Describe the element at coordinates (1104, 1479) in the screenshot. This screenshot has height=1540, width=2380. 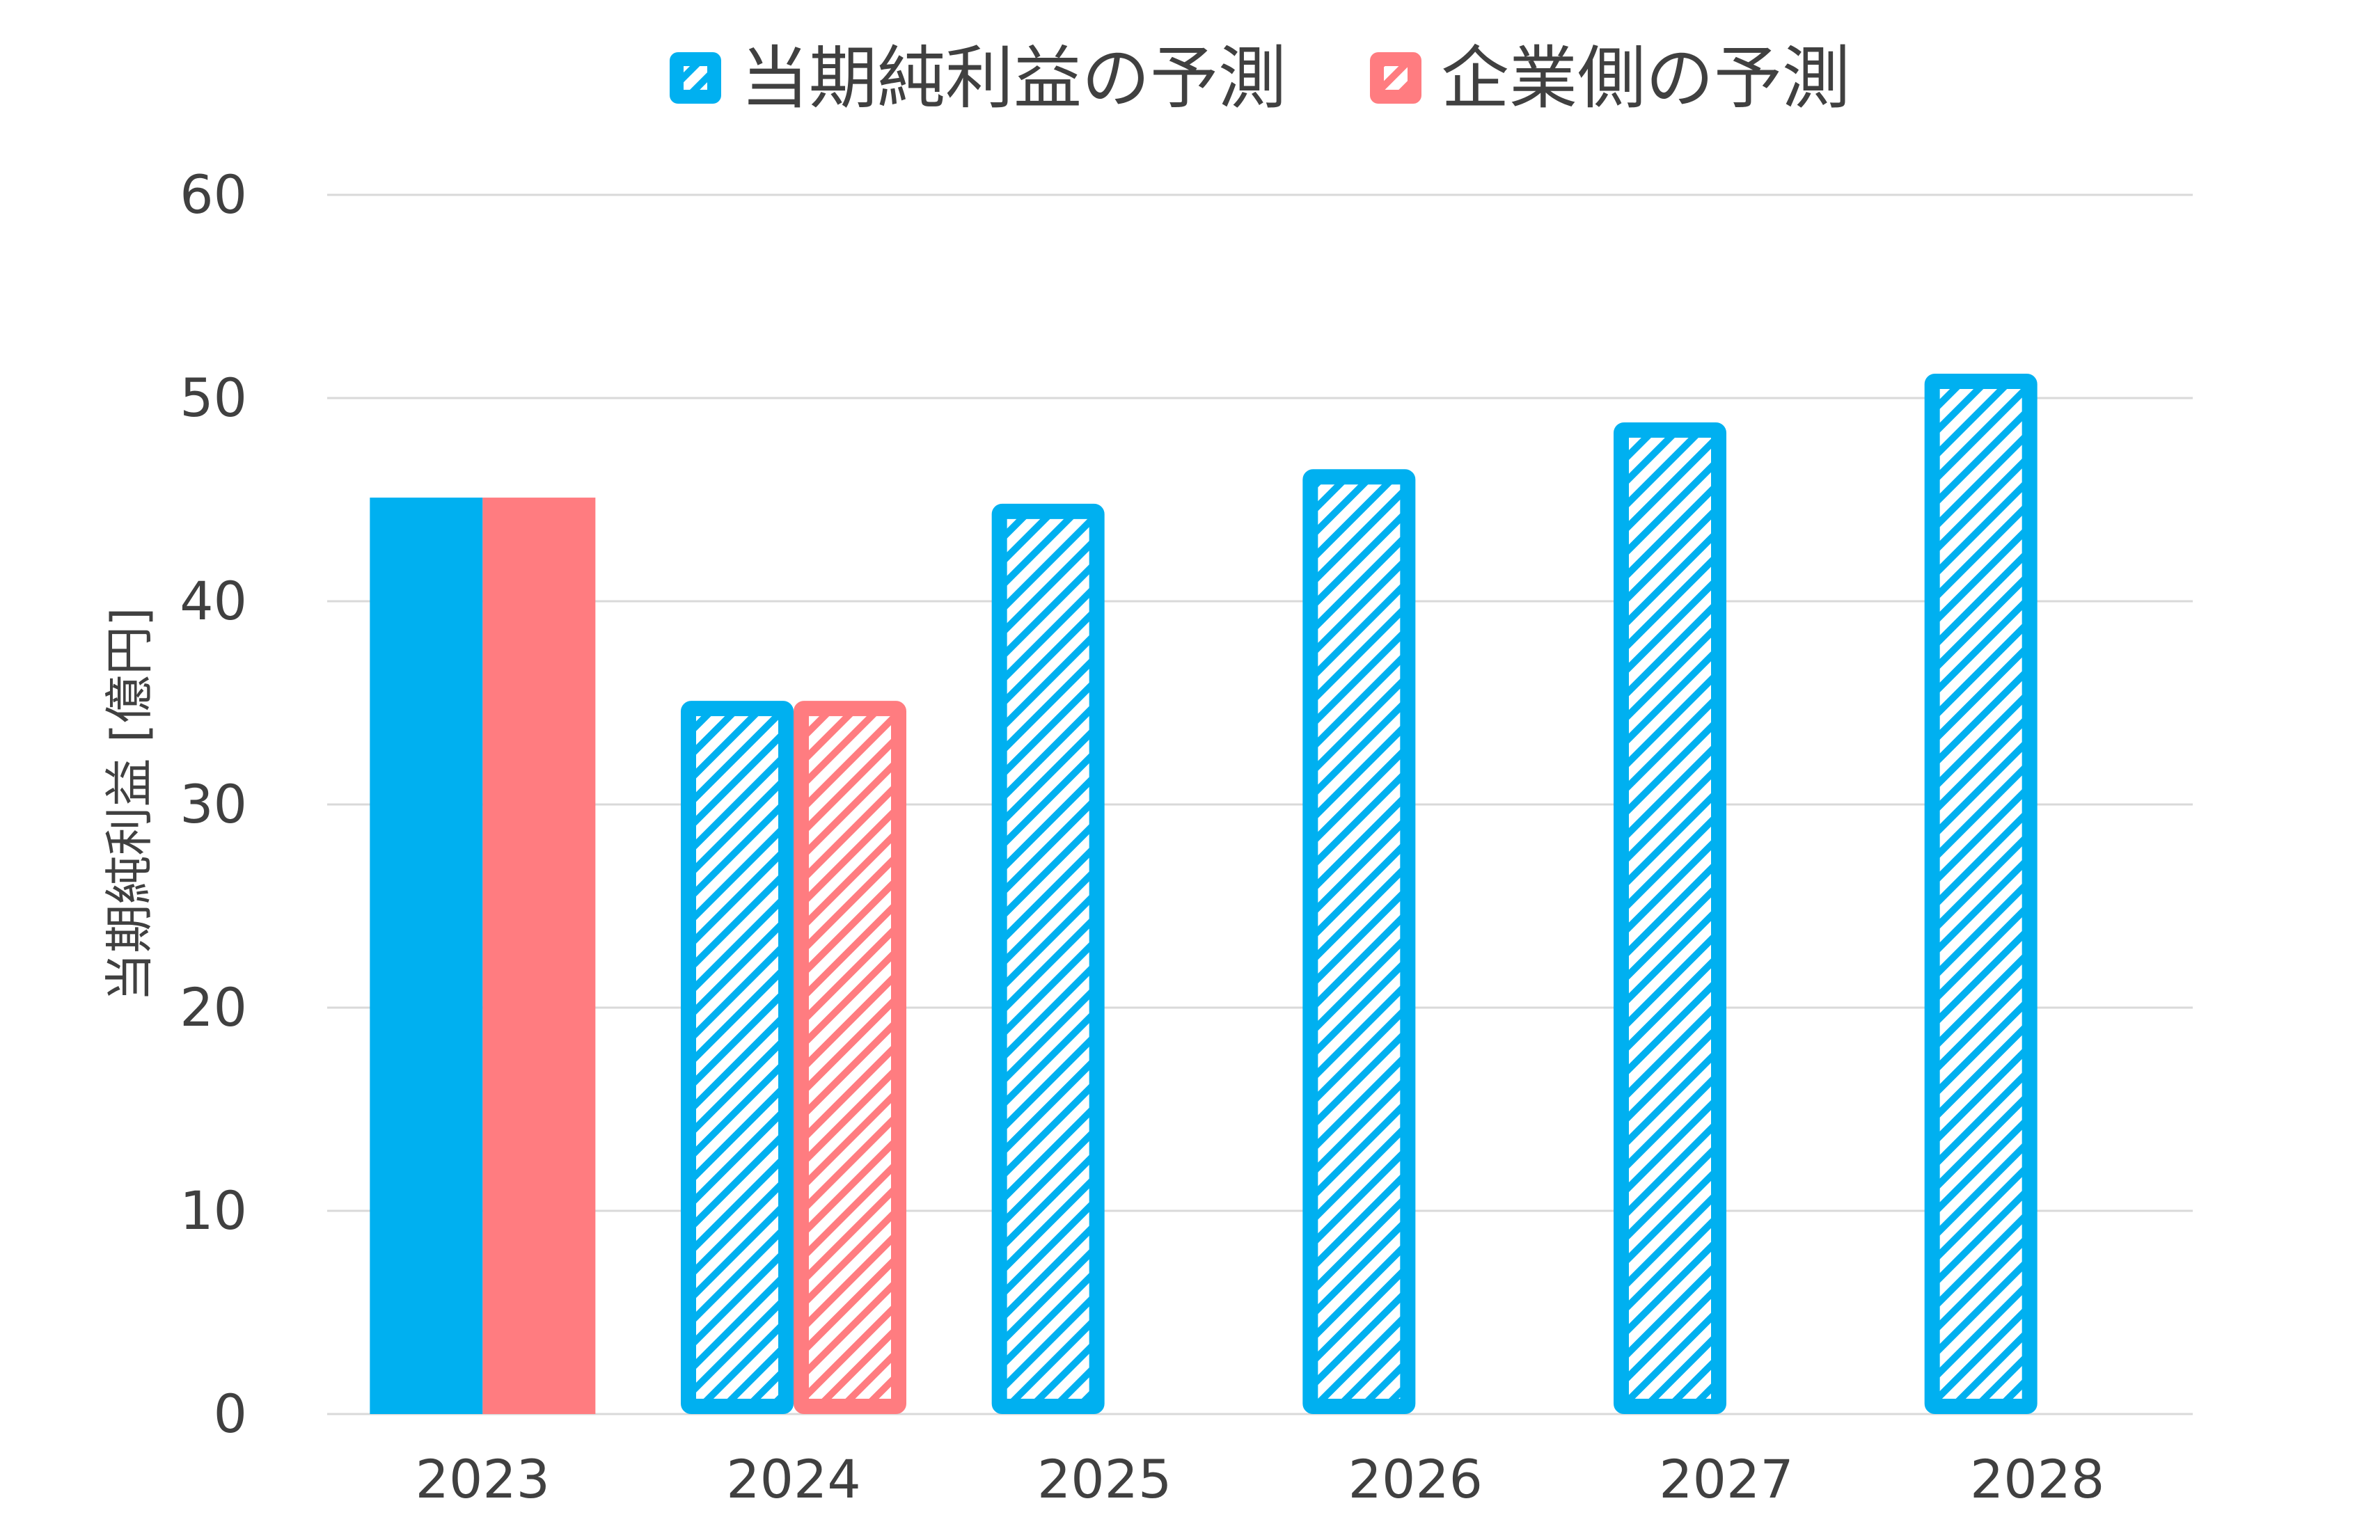
I see `x-tick-label-2025: 2025` at that location.